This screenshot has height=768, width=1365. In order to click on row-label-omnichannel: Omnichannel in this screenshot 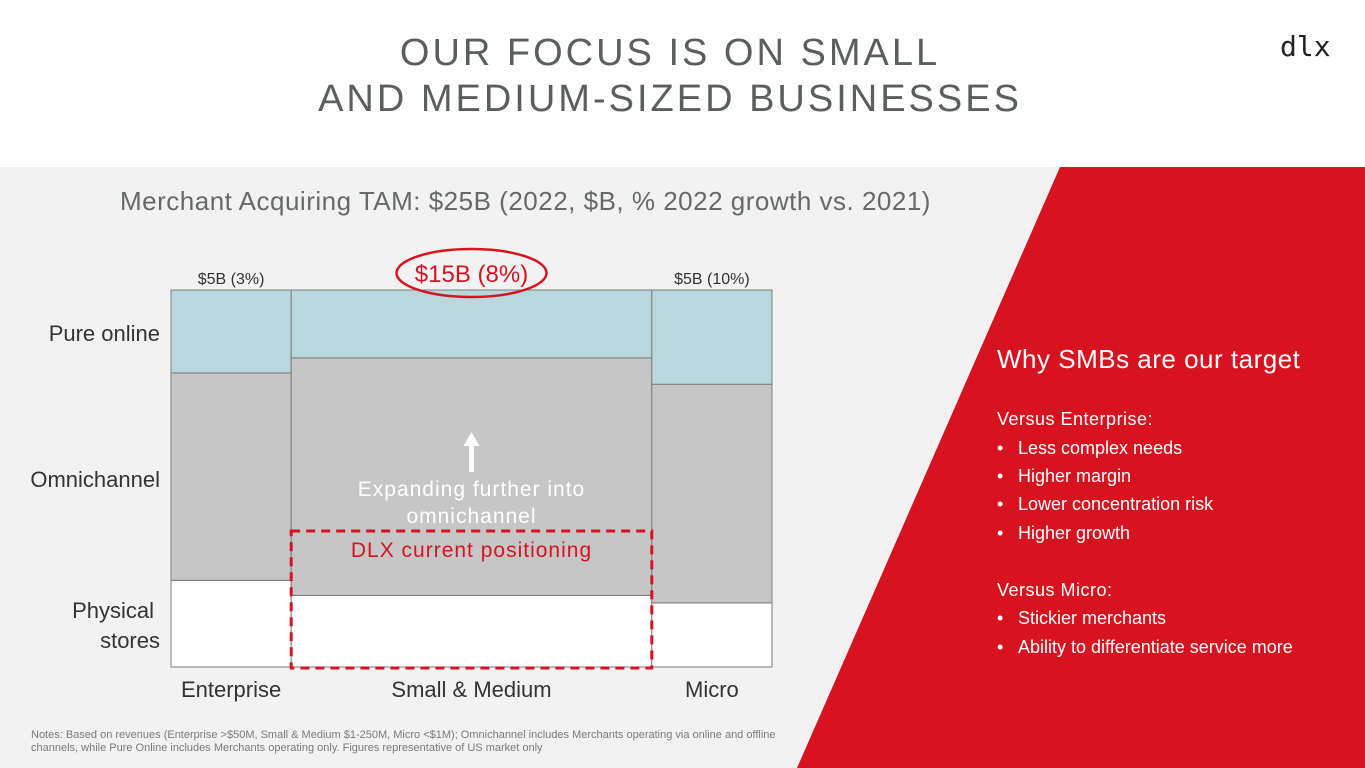, I will do `click(95, 479)`.